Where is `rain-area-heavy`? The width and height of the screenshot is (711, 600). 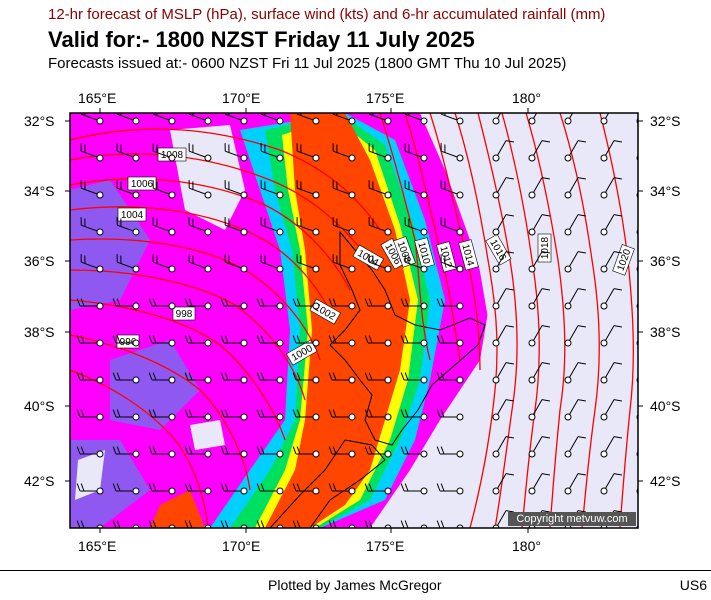
rain-area-heavy is located at coordinates (337, 320).